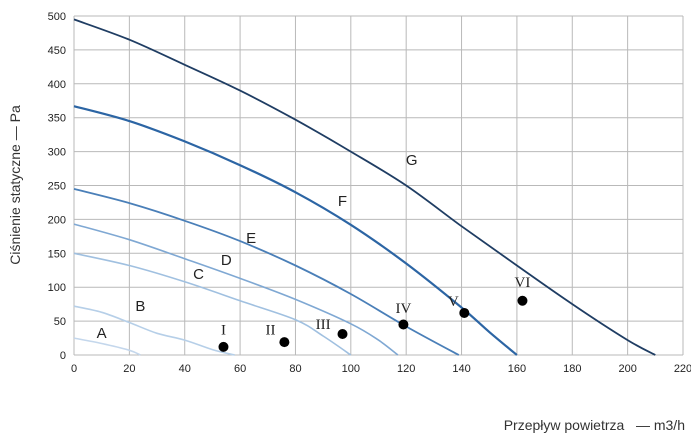 The width and height of the screenshot is (691, 437). I want to click on curve-label-G: G, so click(412, 160).